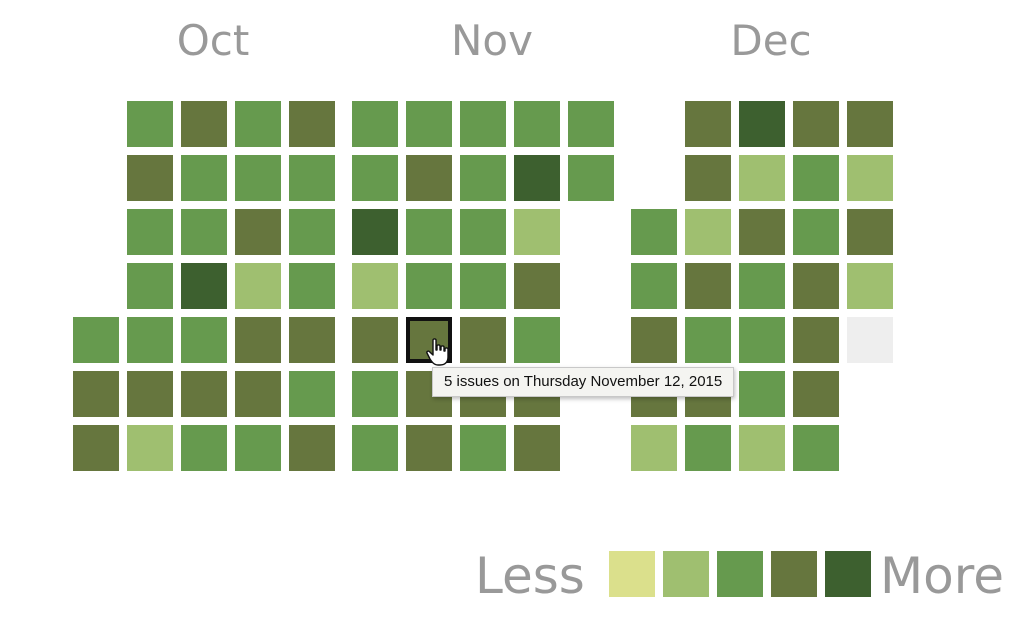 The image size is (1036, 623). I want to click on month-label-nov: Nov, so click(492, 40).